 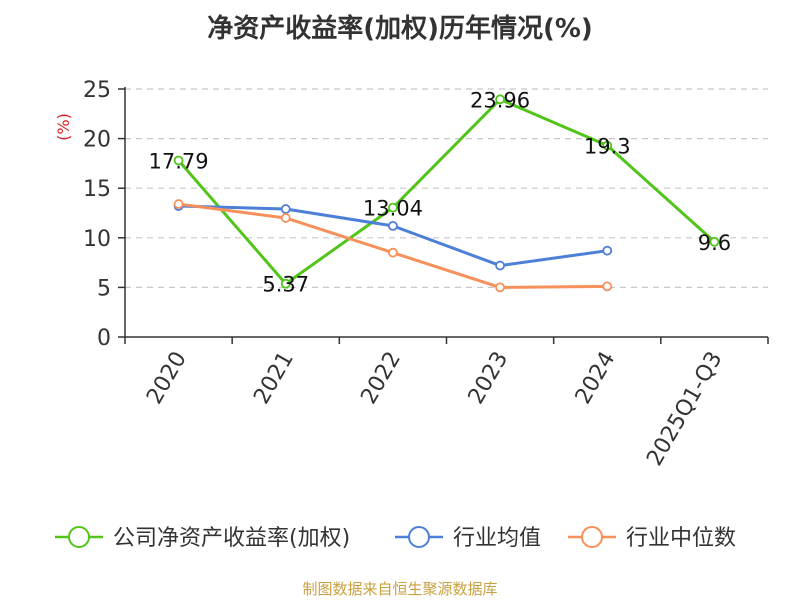 I want to click on y-tick-label: 0, so click(x=104, y=338).